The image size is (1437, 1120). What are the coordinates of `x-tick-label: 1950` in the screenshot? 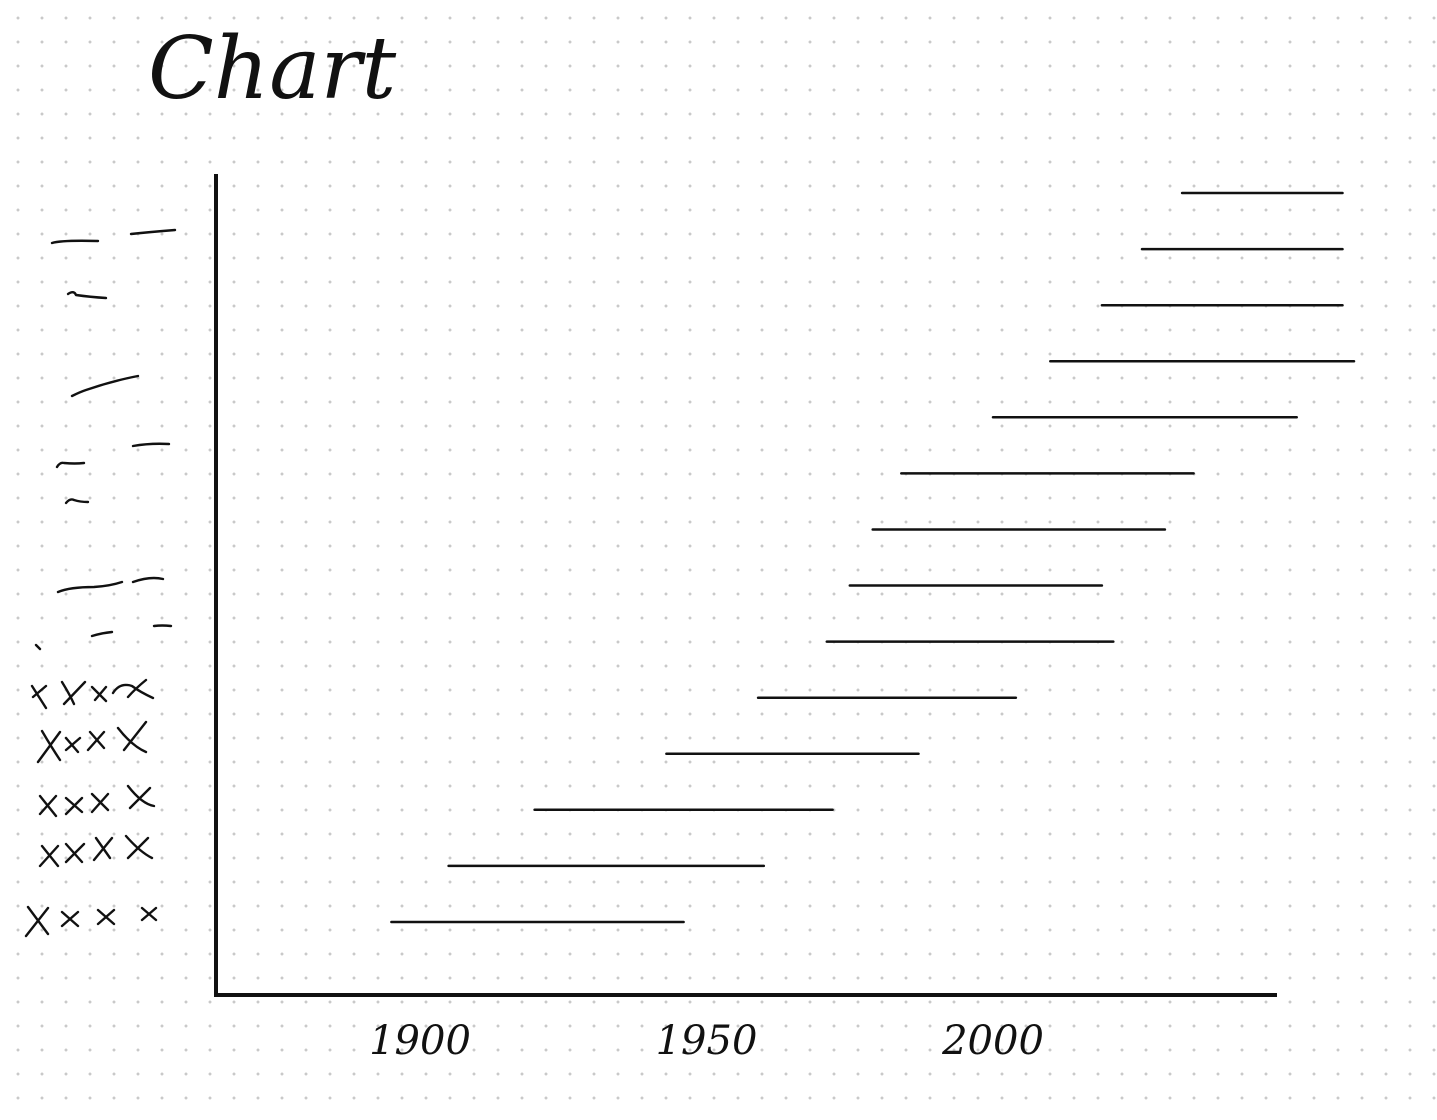 It's located at (707, 1041).